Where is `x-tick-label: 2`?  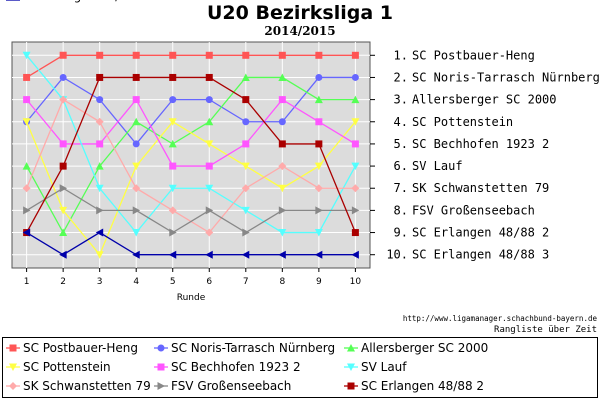
x-tick-label: 2 is located at coordinates (63, 282).